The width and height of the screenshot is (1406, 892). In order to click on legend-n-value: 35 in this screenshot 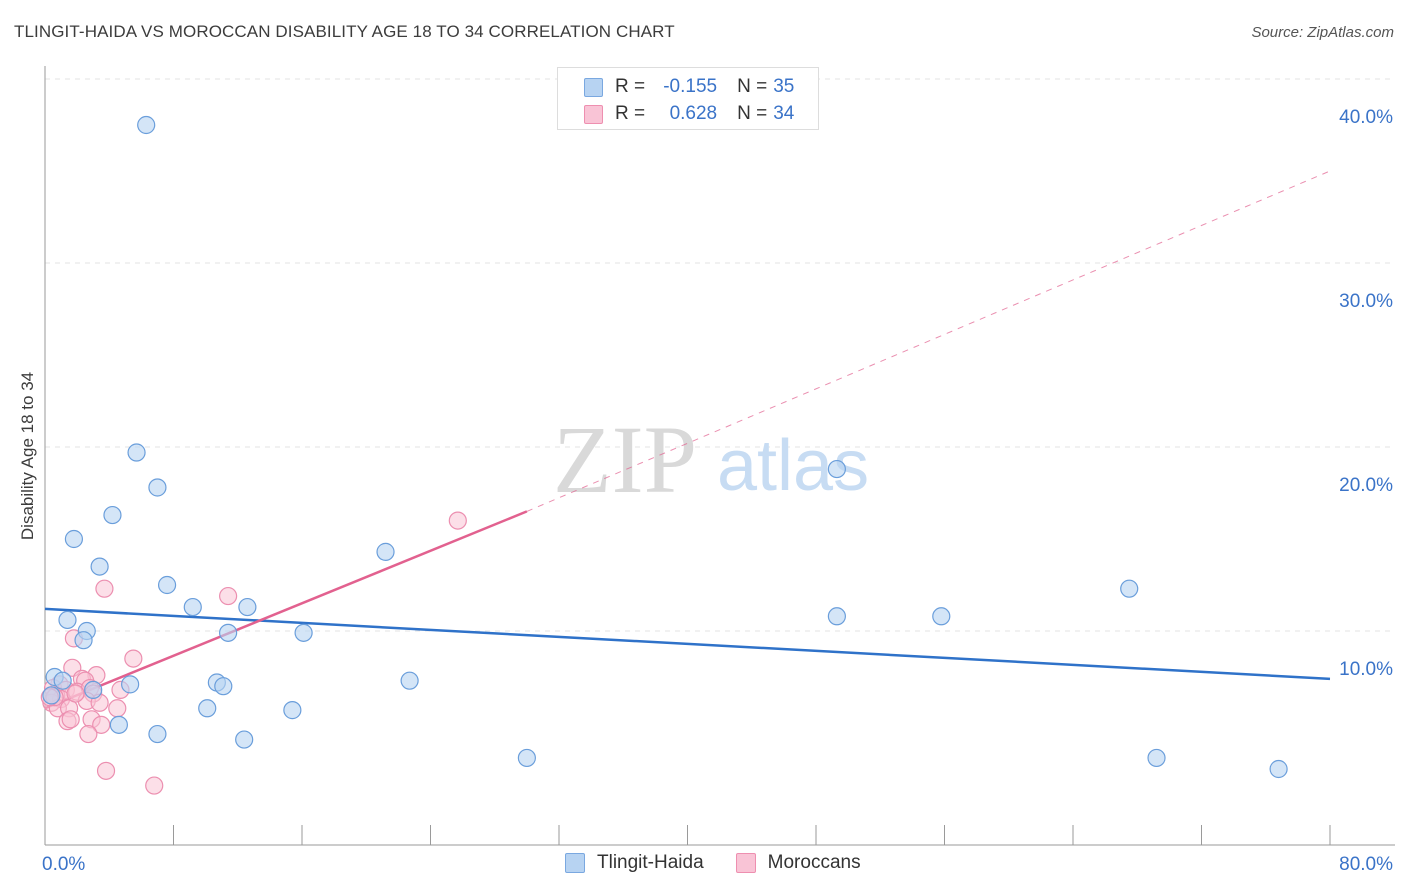, I will do `click(784, 86)`.